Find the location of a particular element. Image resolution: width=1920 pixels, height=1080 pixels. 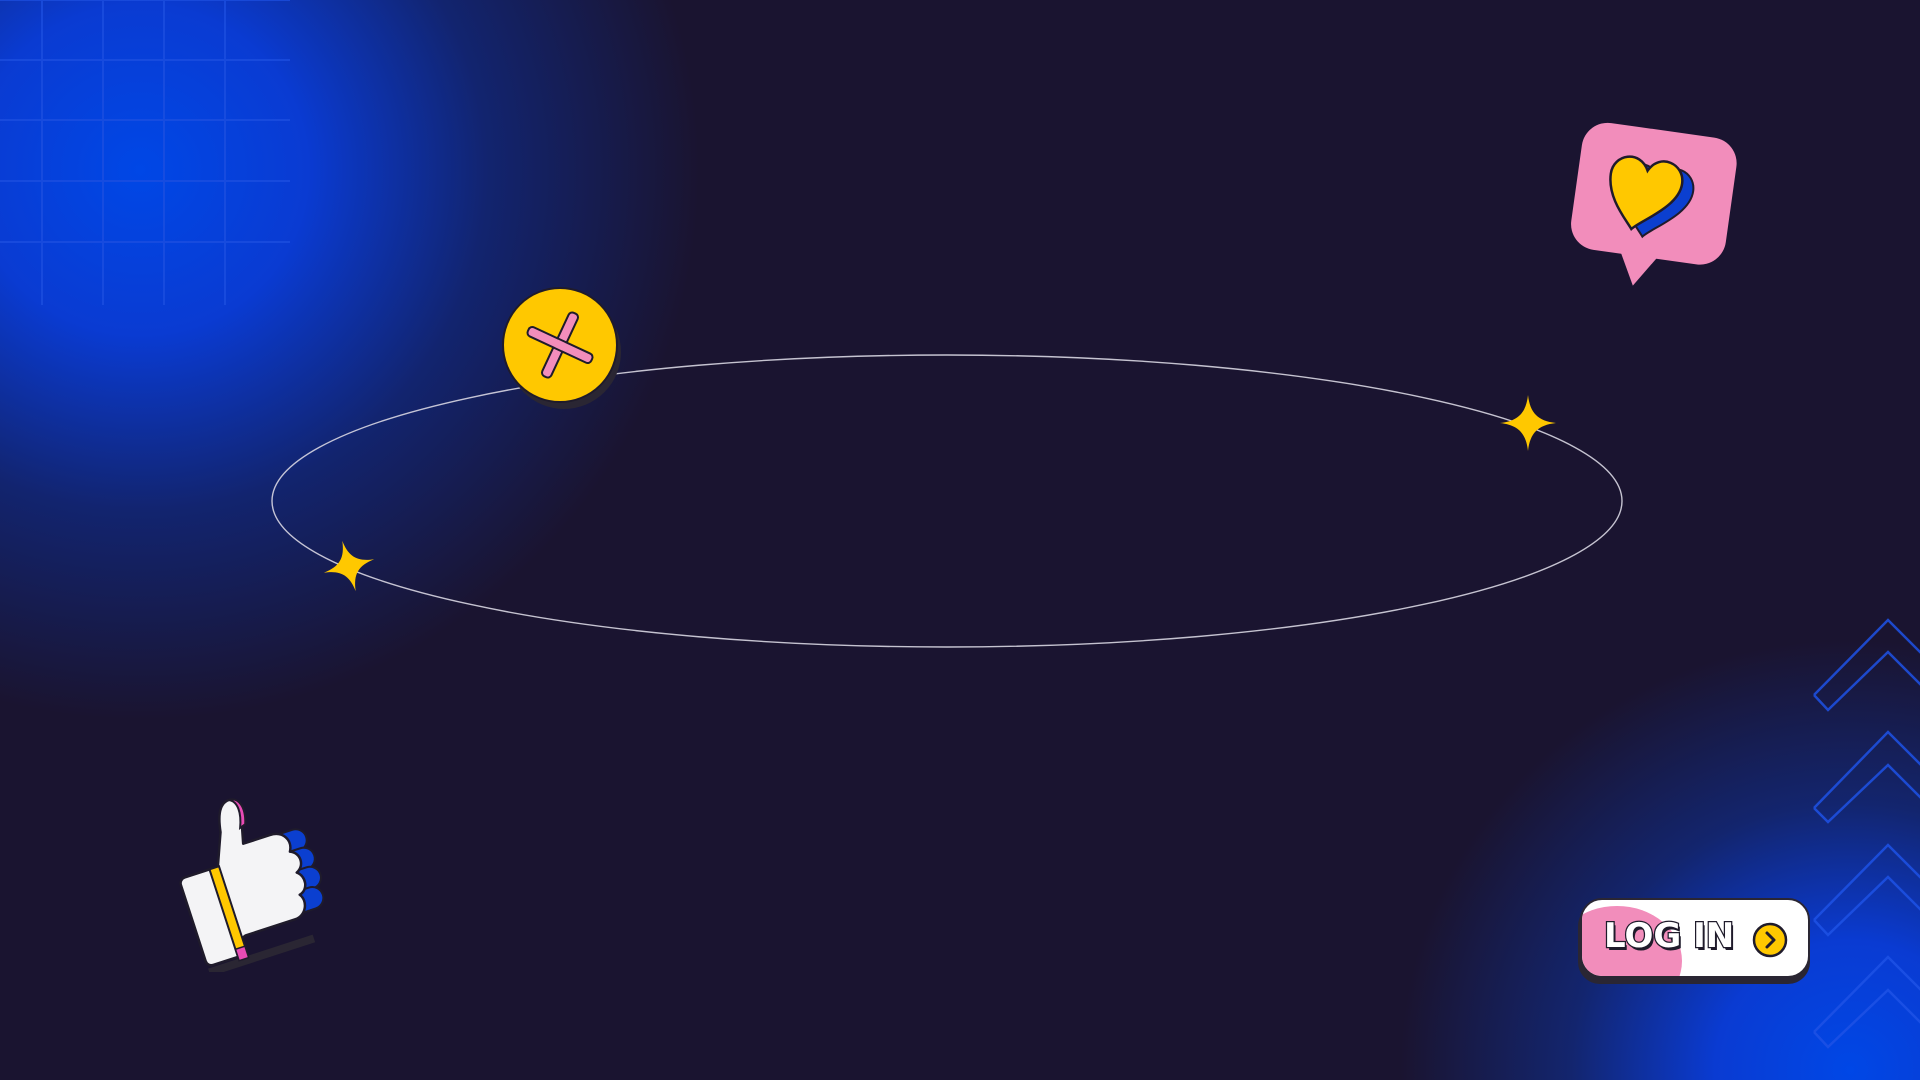

chevron-stack is located at coordinates (1866, 833).